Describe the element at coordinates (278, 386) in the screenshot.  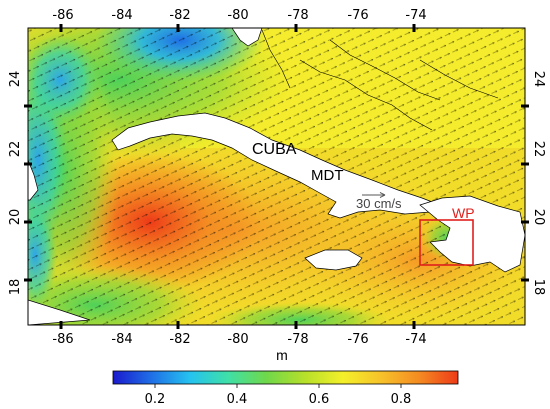
I see `colorbar-ticks` at that location.